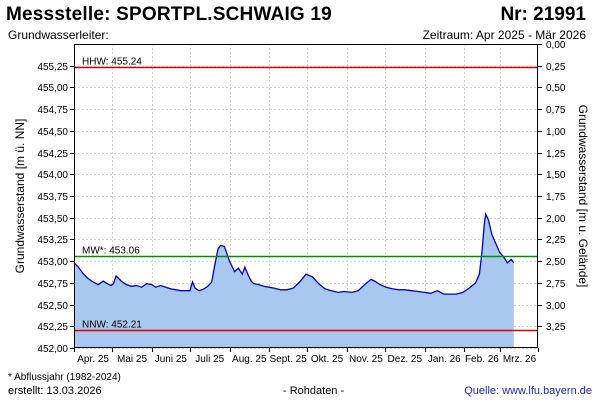 This screenshot has width=600, height=400. Describe the element at coordinates (93, 359) in the screenshot. I see `x-tick-label: Apr. 25` at that location.